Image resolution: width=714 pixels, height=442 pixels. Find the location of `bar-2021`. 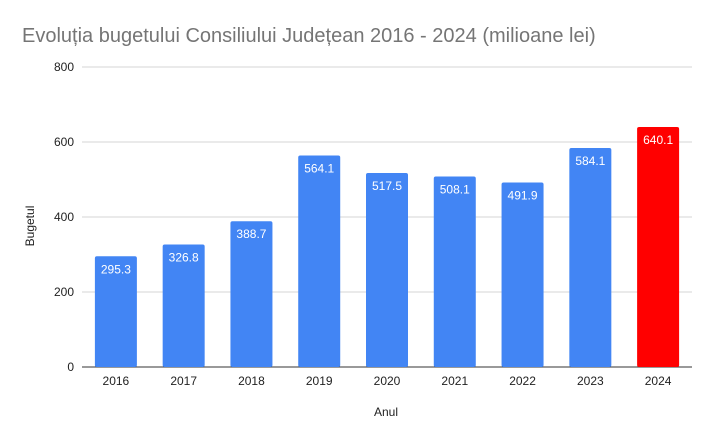

bar-2021 is located at coordinates (454, 271).